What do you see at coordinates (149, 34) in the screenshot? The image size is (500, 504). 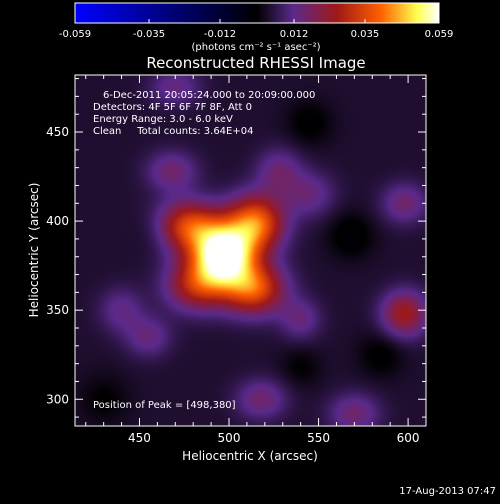 I see `colorbar-tick-label: -0.035` at bounding box center [149, 34].